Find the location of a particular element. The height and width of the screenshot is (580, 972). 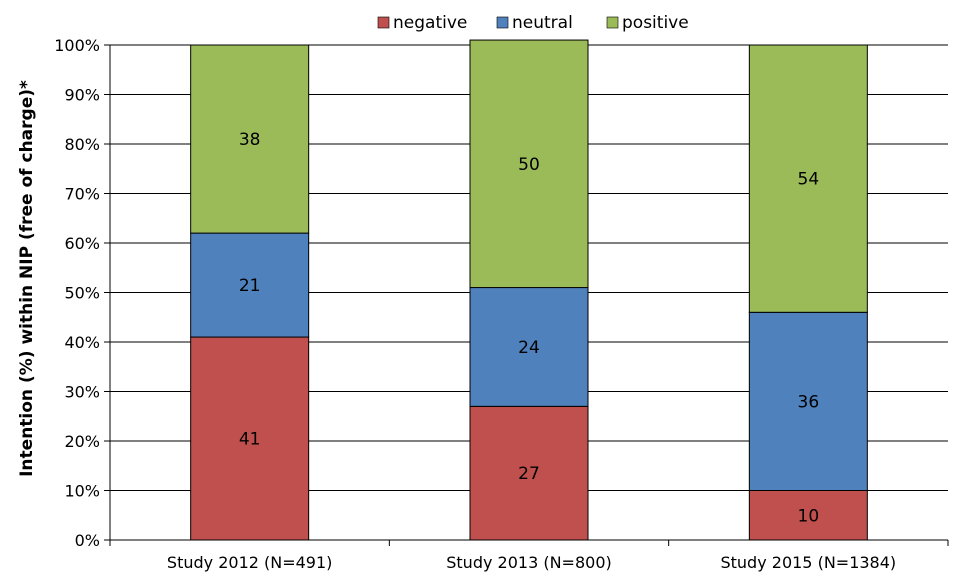

y-tick-label: 10% is located at coordinates (82, 491).